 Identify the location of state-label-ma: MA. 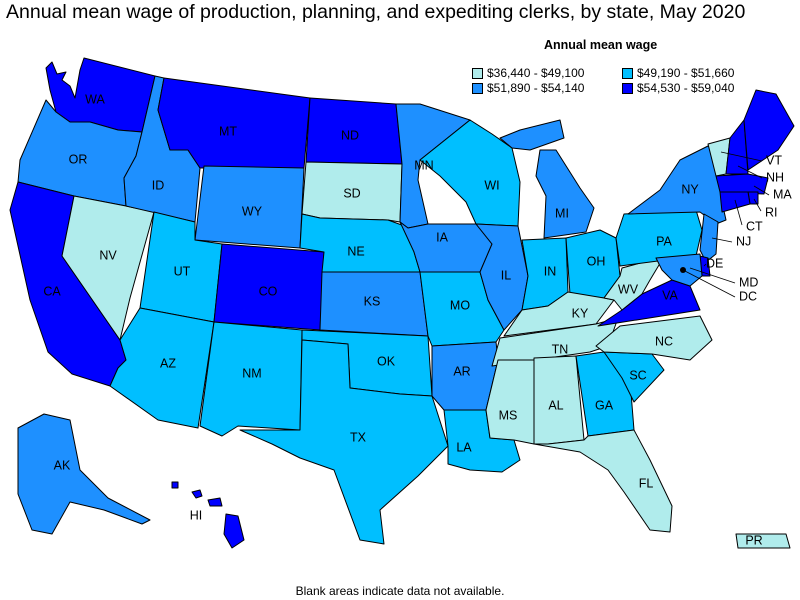
(782, 194).